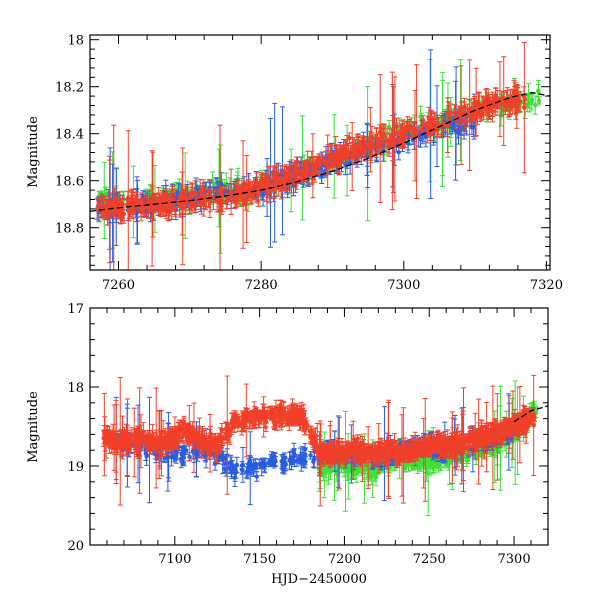 The height and width of the screenshot is (600, 600). Describe the element at coordinates (118, 285) in the screenshot. I see `top-x-tick-label: 7260` at that location.